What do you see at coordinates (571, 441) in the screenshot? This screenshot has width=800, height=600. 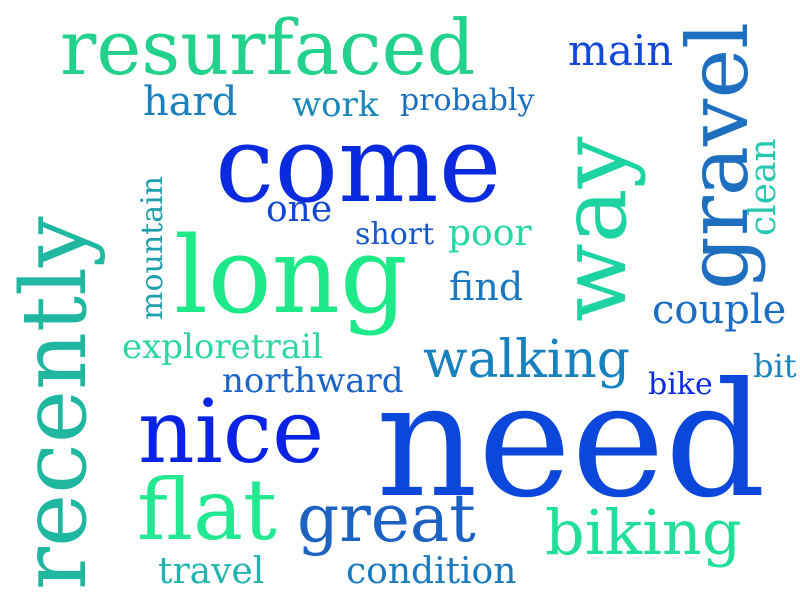 I see `word-need: need` at bounding box center [571, 441].